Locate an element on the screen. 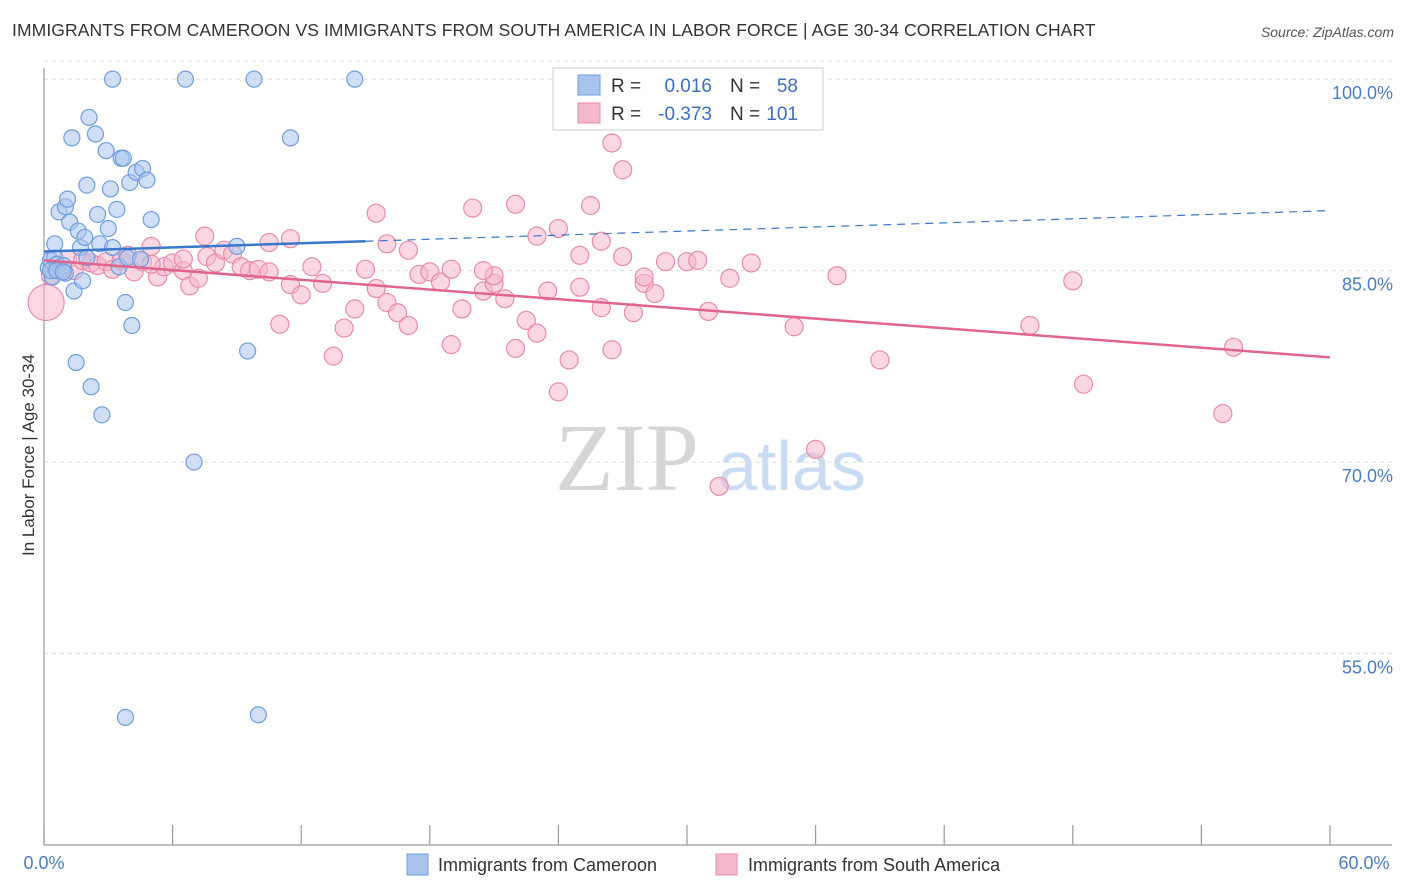 The width and height of the screenshot is (1406, 892). trend-line-cameroon-extension is located at coordinates (848, 226).